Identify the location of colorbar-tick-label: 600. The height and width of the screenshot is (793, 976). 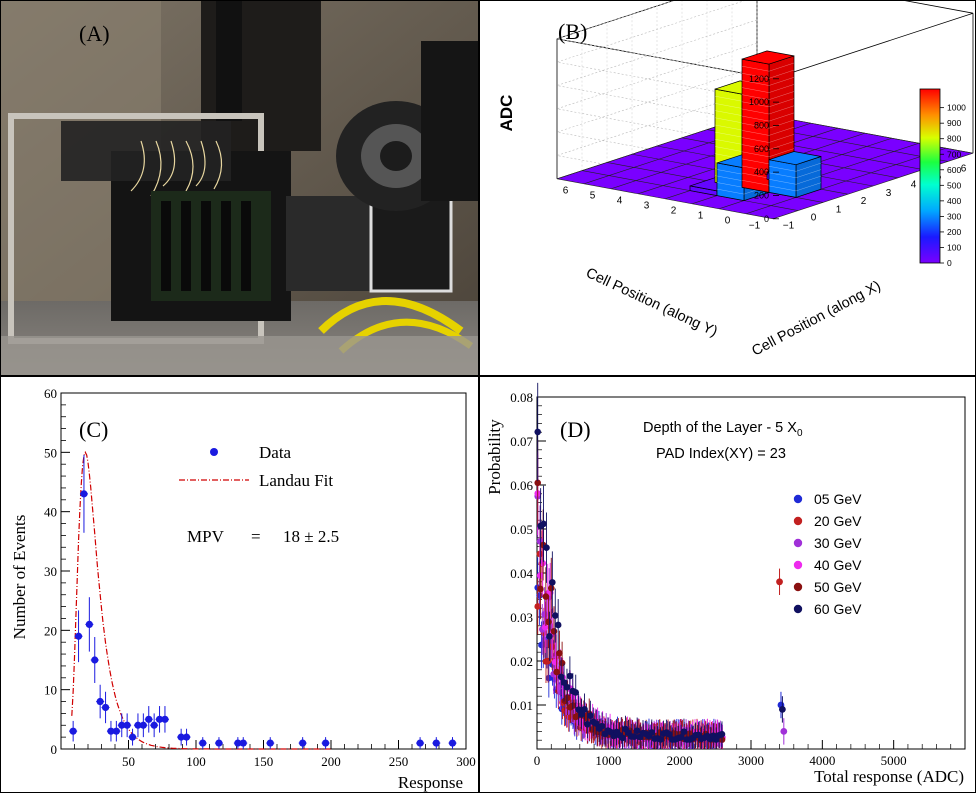
(954, 170).